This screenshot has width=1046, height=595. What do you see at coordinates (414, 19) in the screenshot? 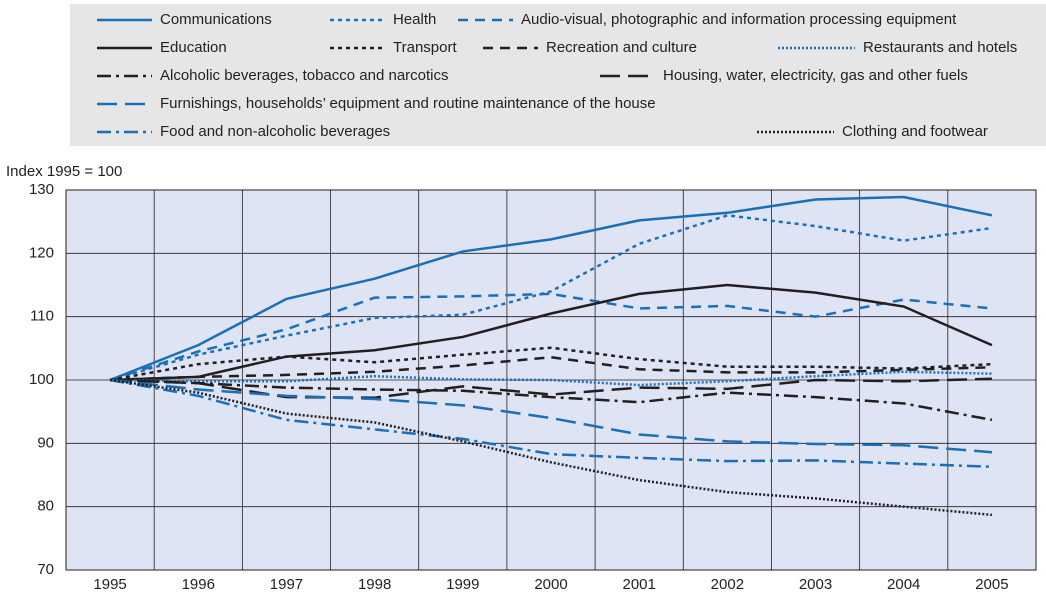
I see `legend-label: Health` at bounding box center [414, 19].